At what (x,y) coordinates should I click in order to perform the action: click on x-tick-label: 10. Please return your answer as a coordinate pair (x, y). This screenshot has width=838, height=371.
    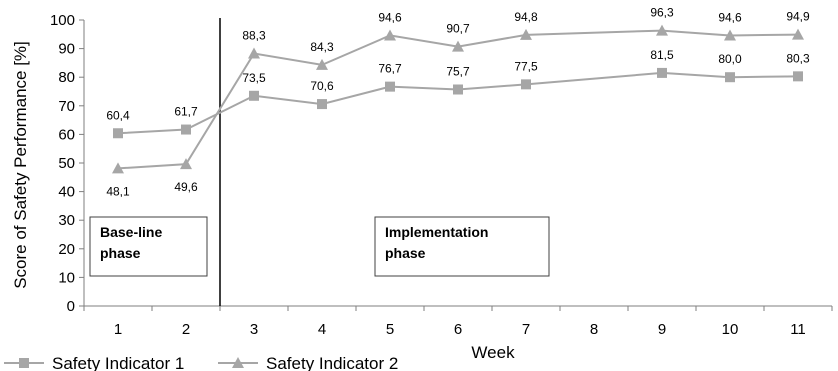
    Looking at the image, I should click on (730, 329).